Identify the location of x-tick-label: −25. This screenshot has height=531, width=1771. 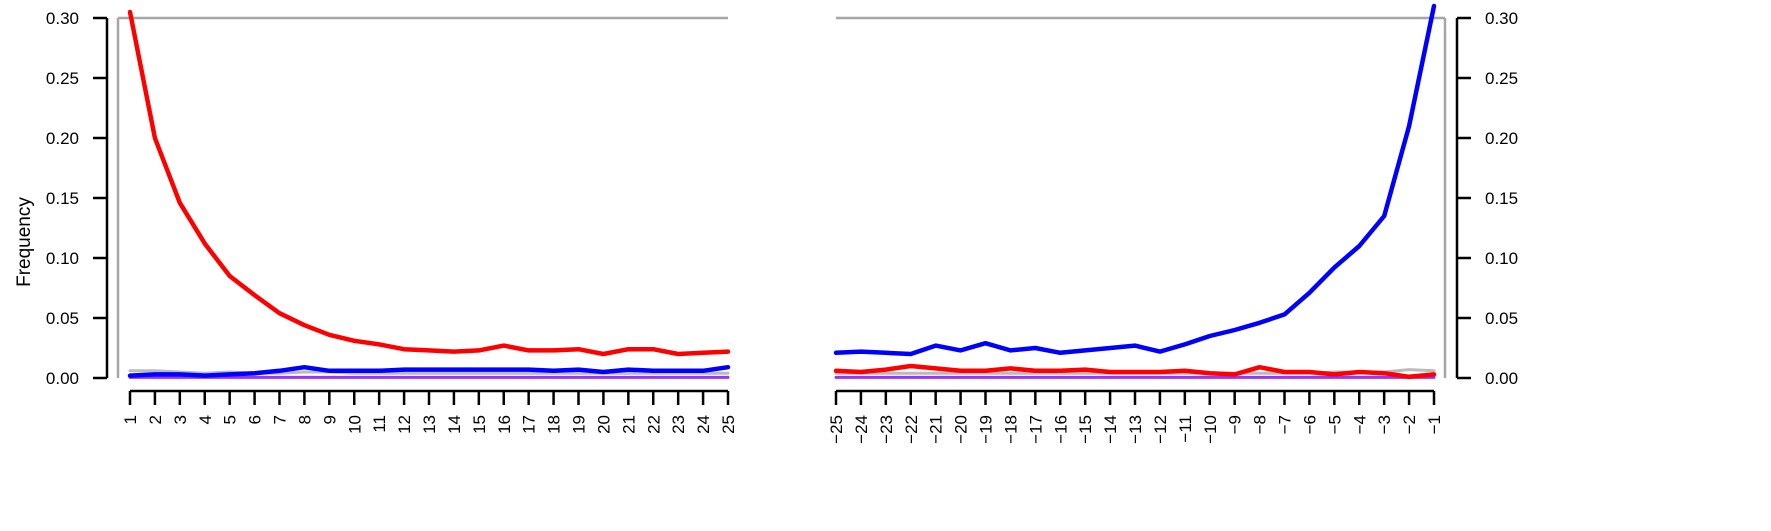
(836, 429).